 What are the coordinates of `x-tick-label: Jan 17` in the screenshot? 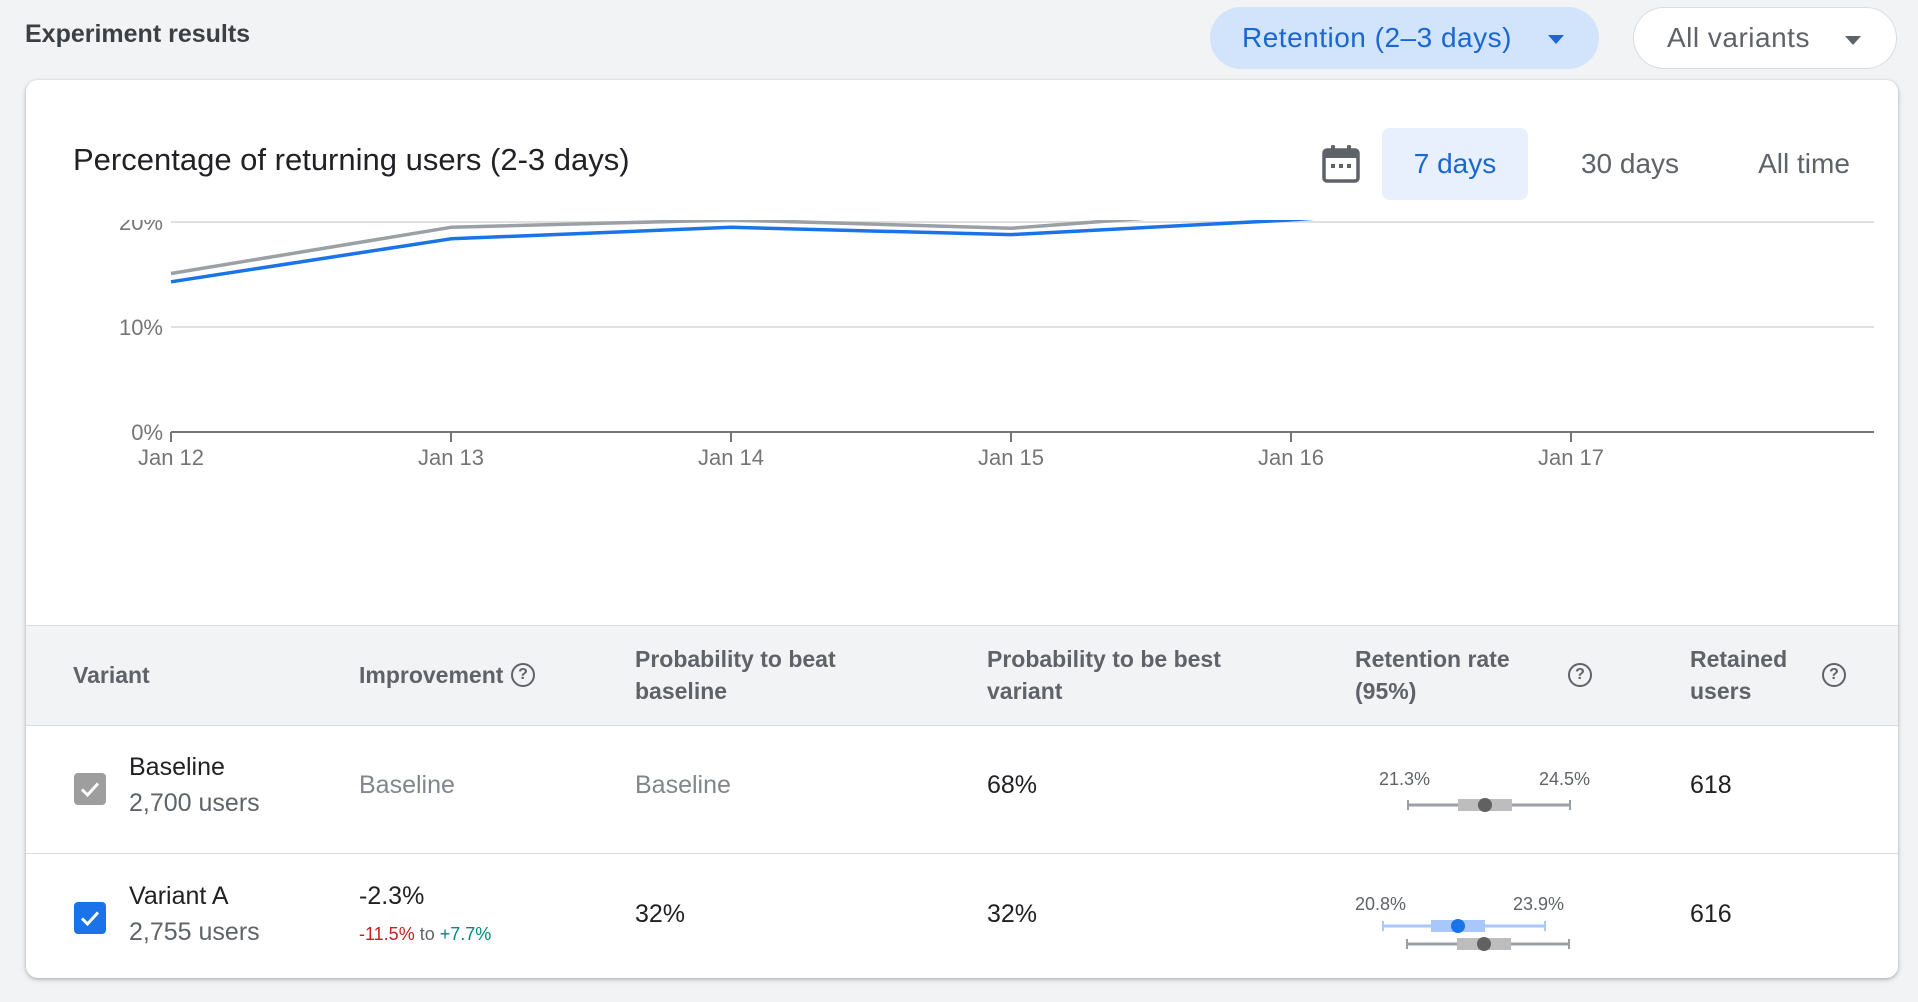 It's located at (1571, 457).